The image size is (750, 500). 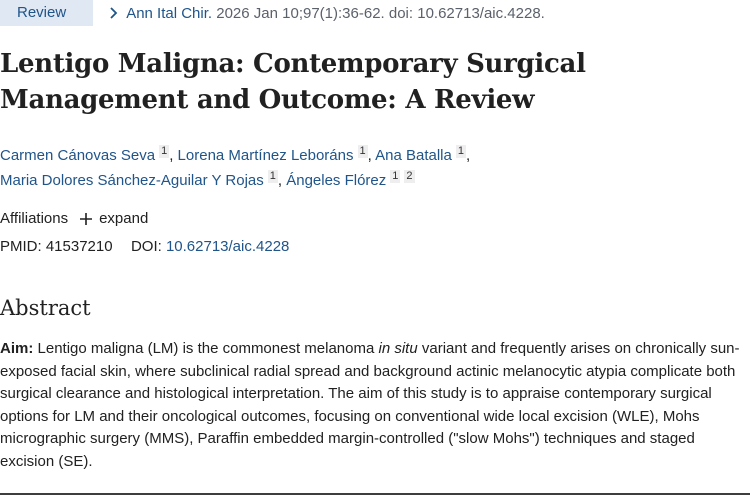 I want to click on affiliations-label: Affiliations, so click(x=34, y=218).